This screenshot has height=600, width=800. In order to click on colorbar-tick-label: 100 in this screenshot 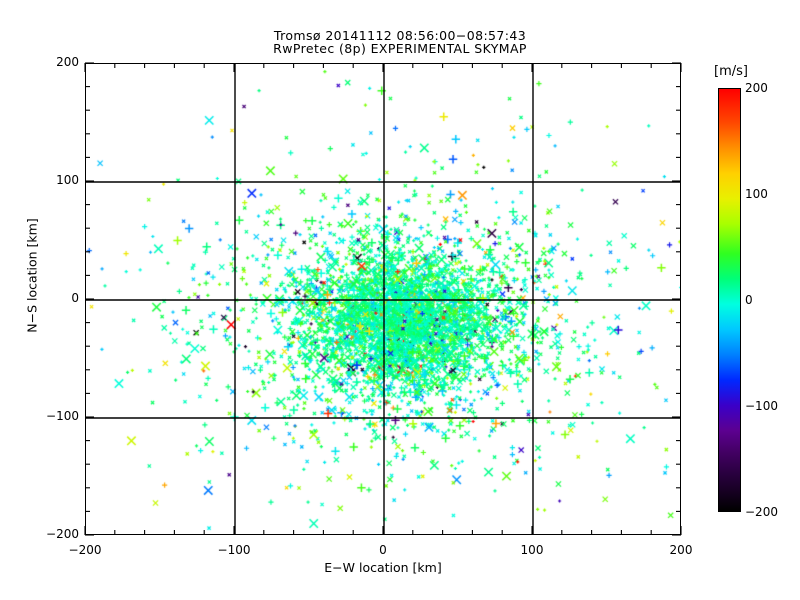, I will do `click(756, 194)`.